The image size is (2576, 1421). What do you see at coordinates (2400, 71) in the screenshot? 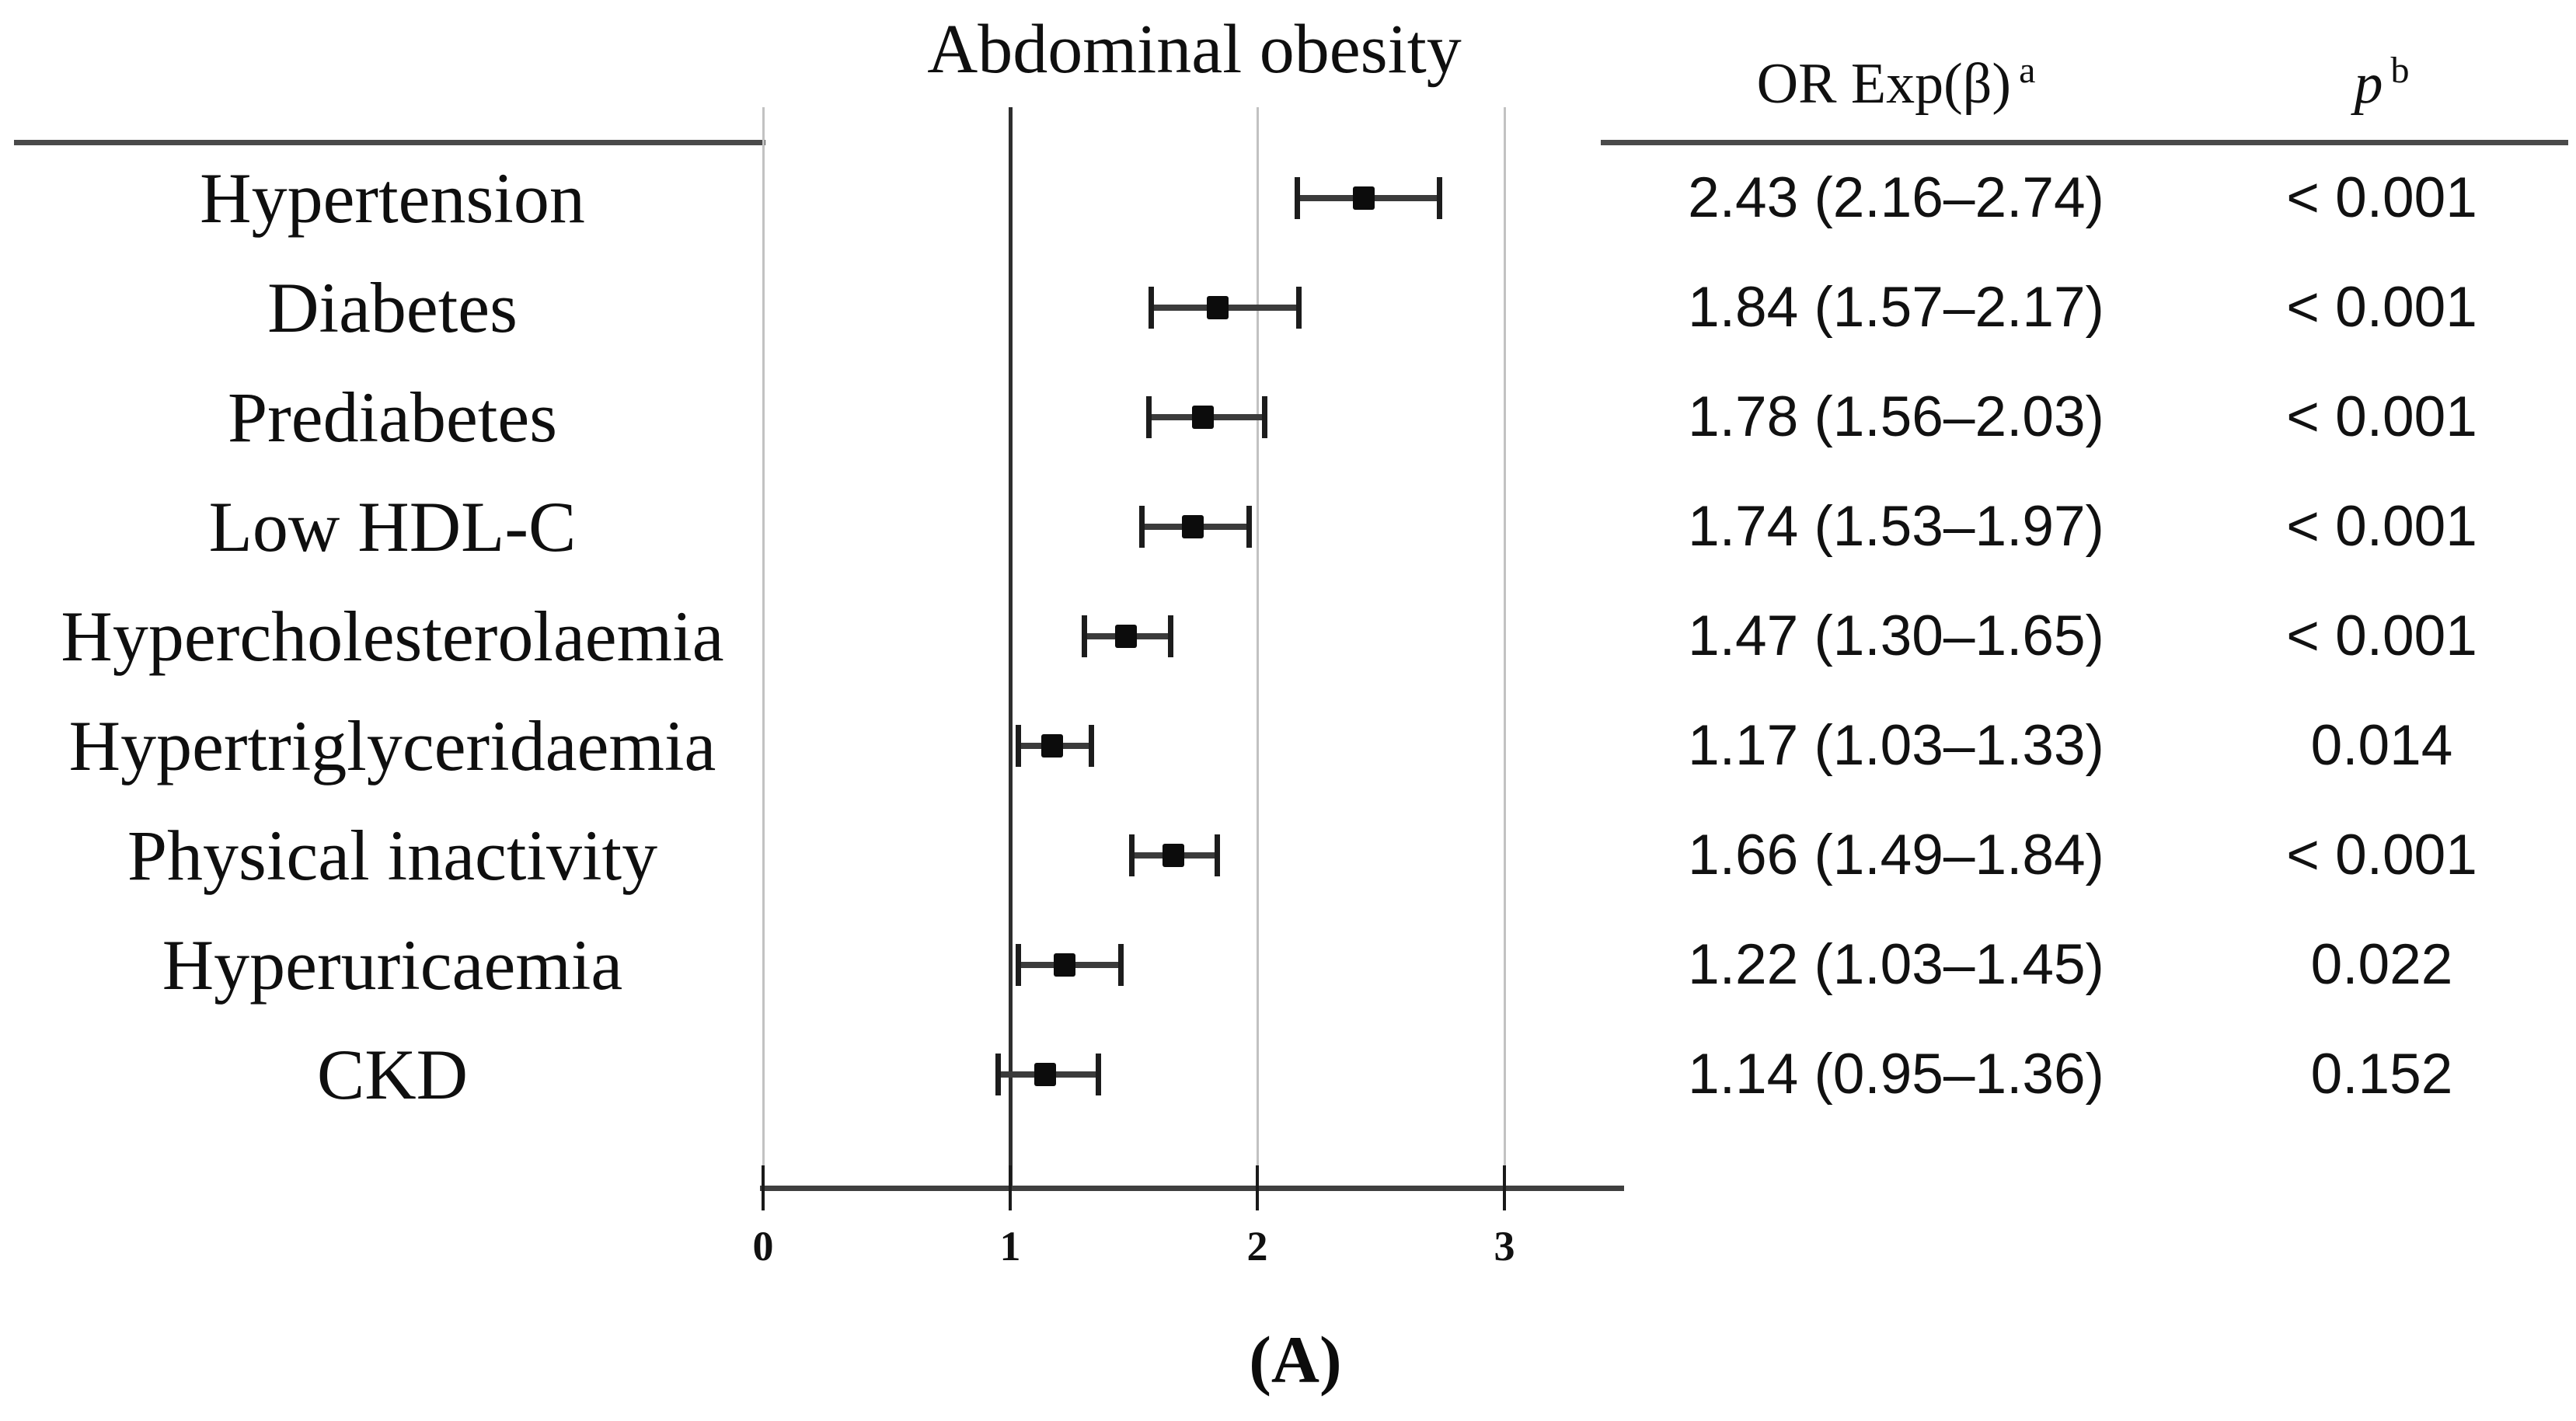
I see `p-header-footnote-b: b` at bounding box center [2400, 71].